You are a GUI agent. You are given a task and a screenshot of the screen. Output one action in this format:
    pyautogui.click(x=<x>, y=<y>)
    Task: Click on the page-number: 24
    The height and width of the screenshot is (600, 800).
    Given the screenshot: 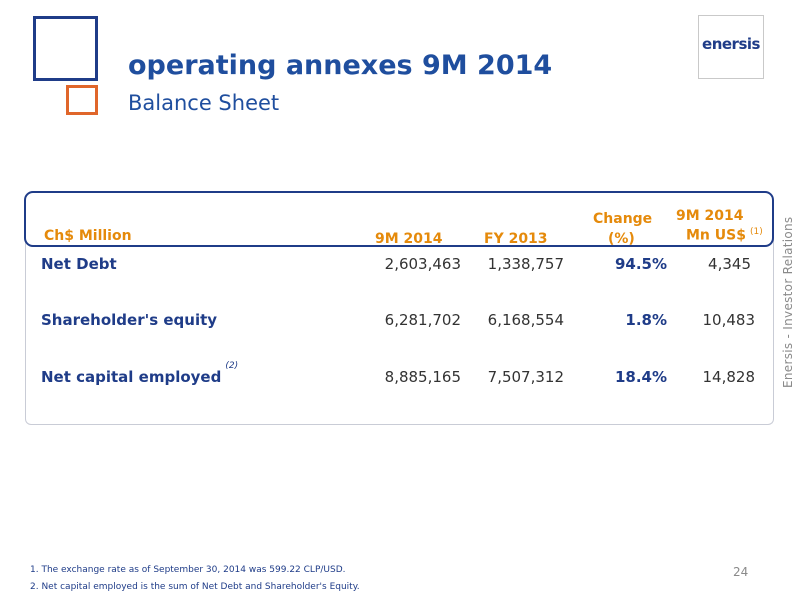 What is the action you would take?
    pyautogui.click(x=741, y=572)
    